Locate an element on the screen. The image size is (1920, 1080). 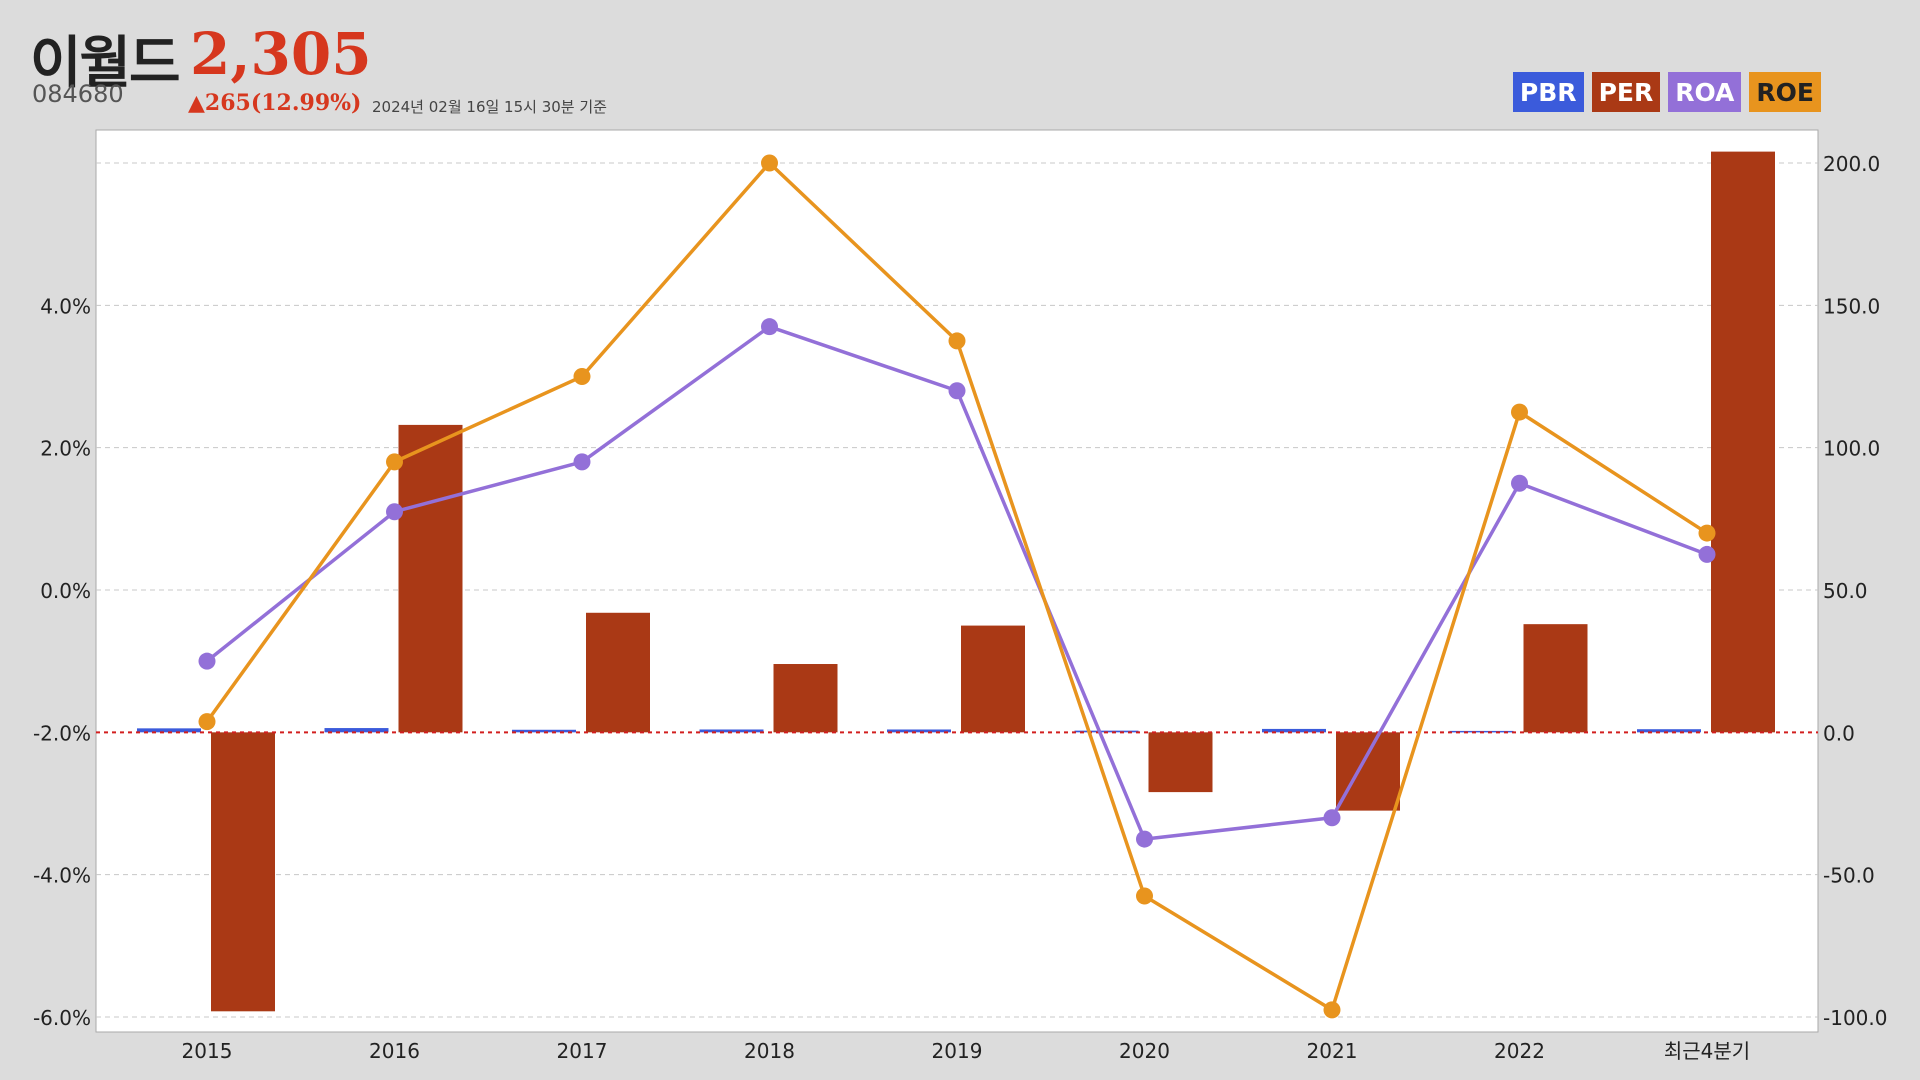
legend-item-roe: ROE is located at coordinates (1785, 92).